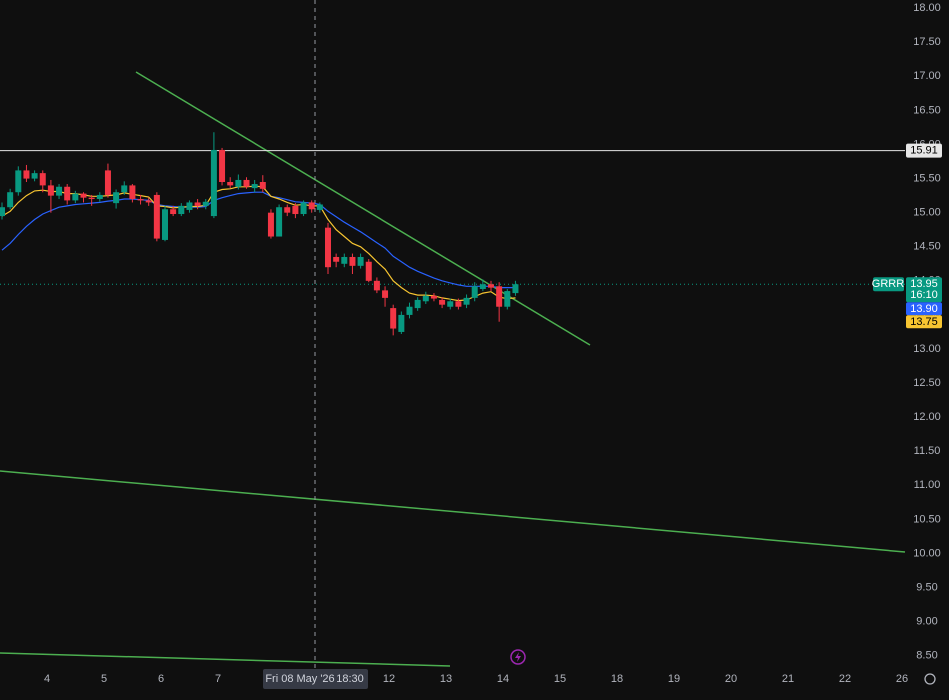 This screenshot has height=700, width=949. Describe the element at coordinates (503, 679) in the screenshot. I see `x-tick-label: 14` at that location.